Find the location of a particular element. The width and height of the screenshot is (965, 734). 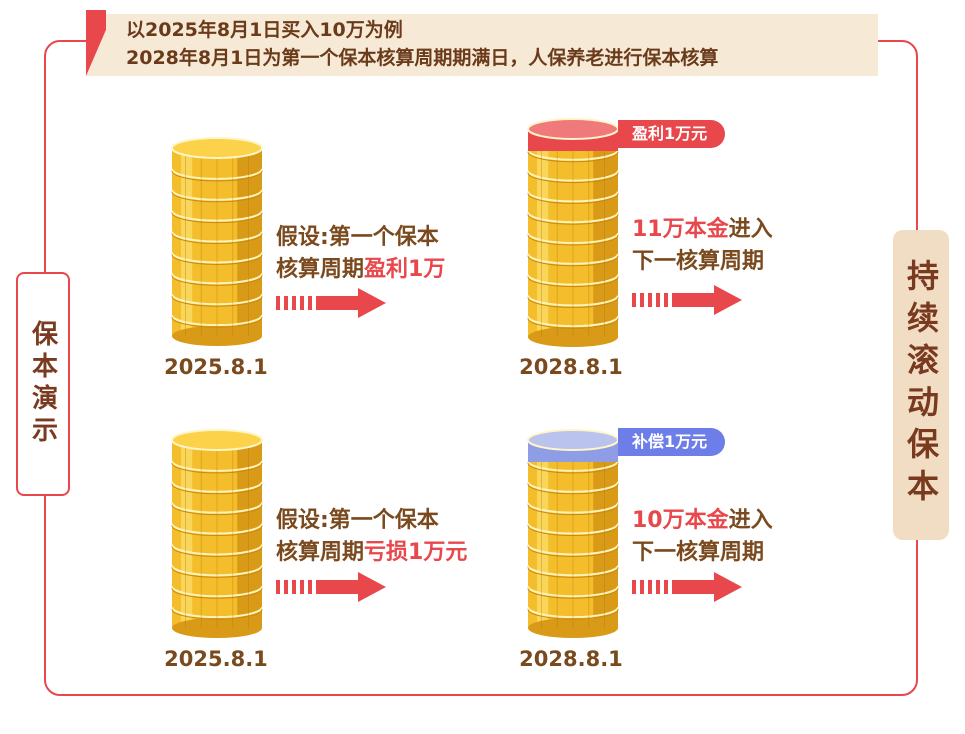

end-date-bottom: 2028.8.1 is located at coordinates (571, 659).